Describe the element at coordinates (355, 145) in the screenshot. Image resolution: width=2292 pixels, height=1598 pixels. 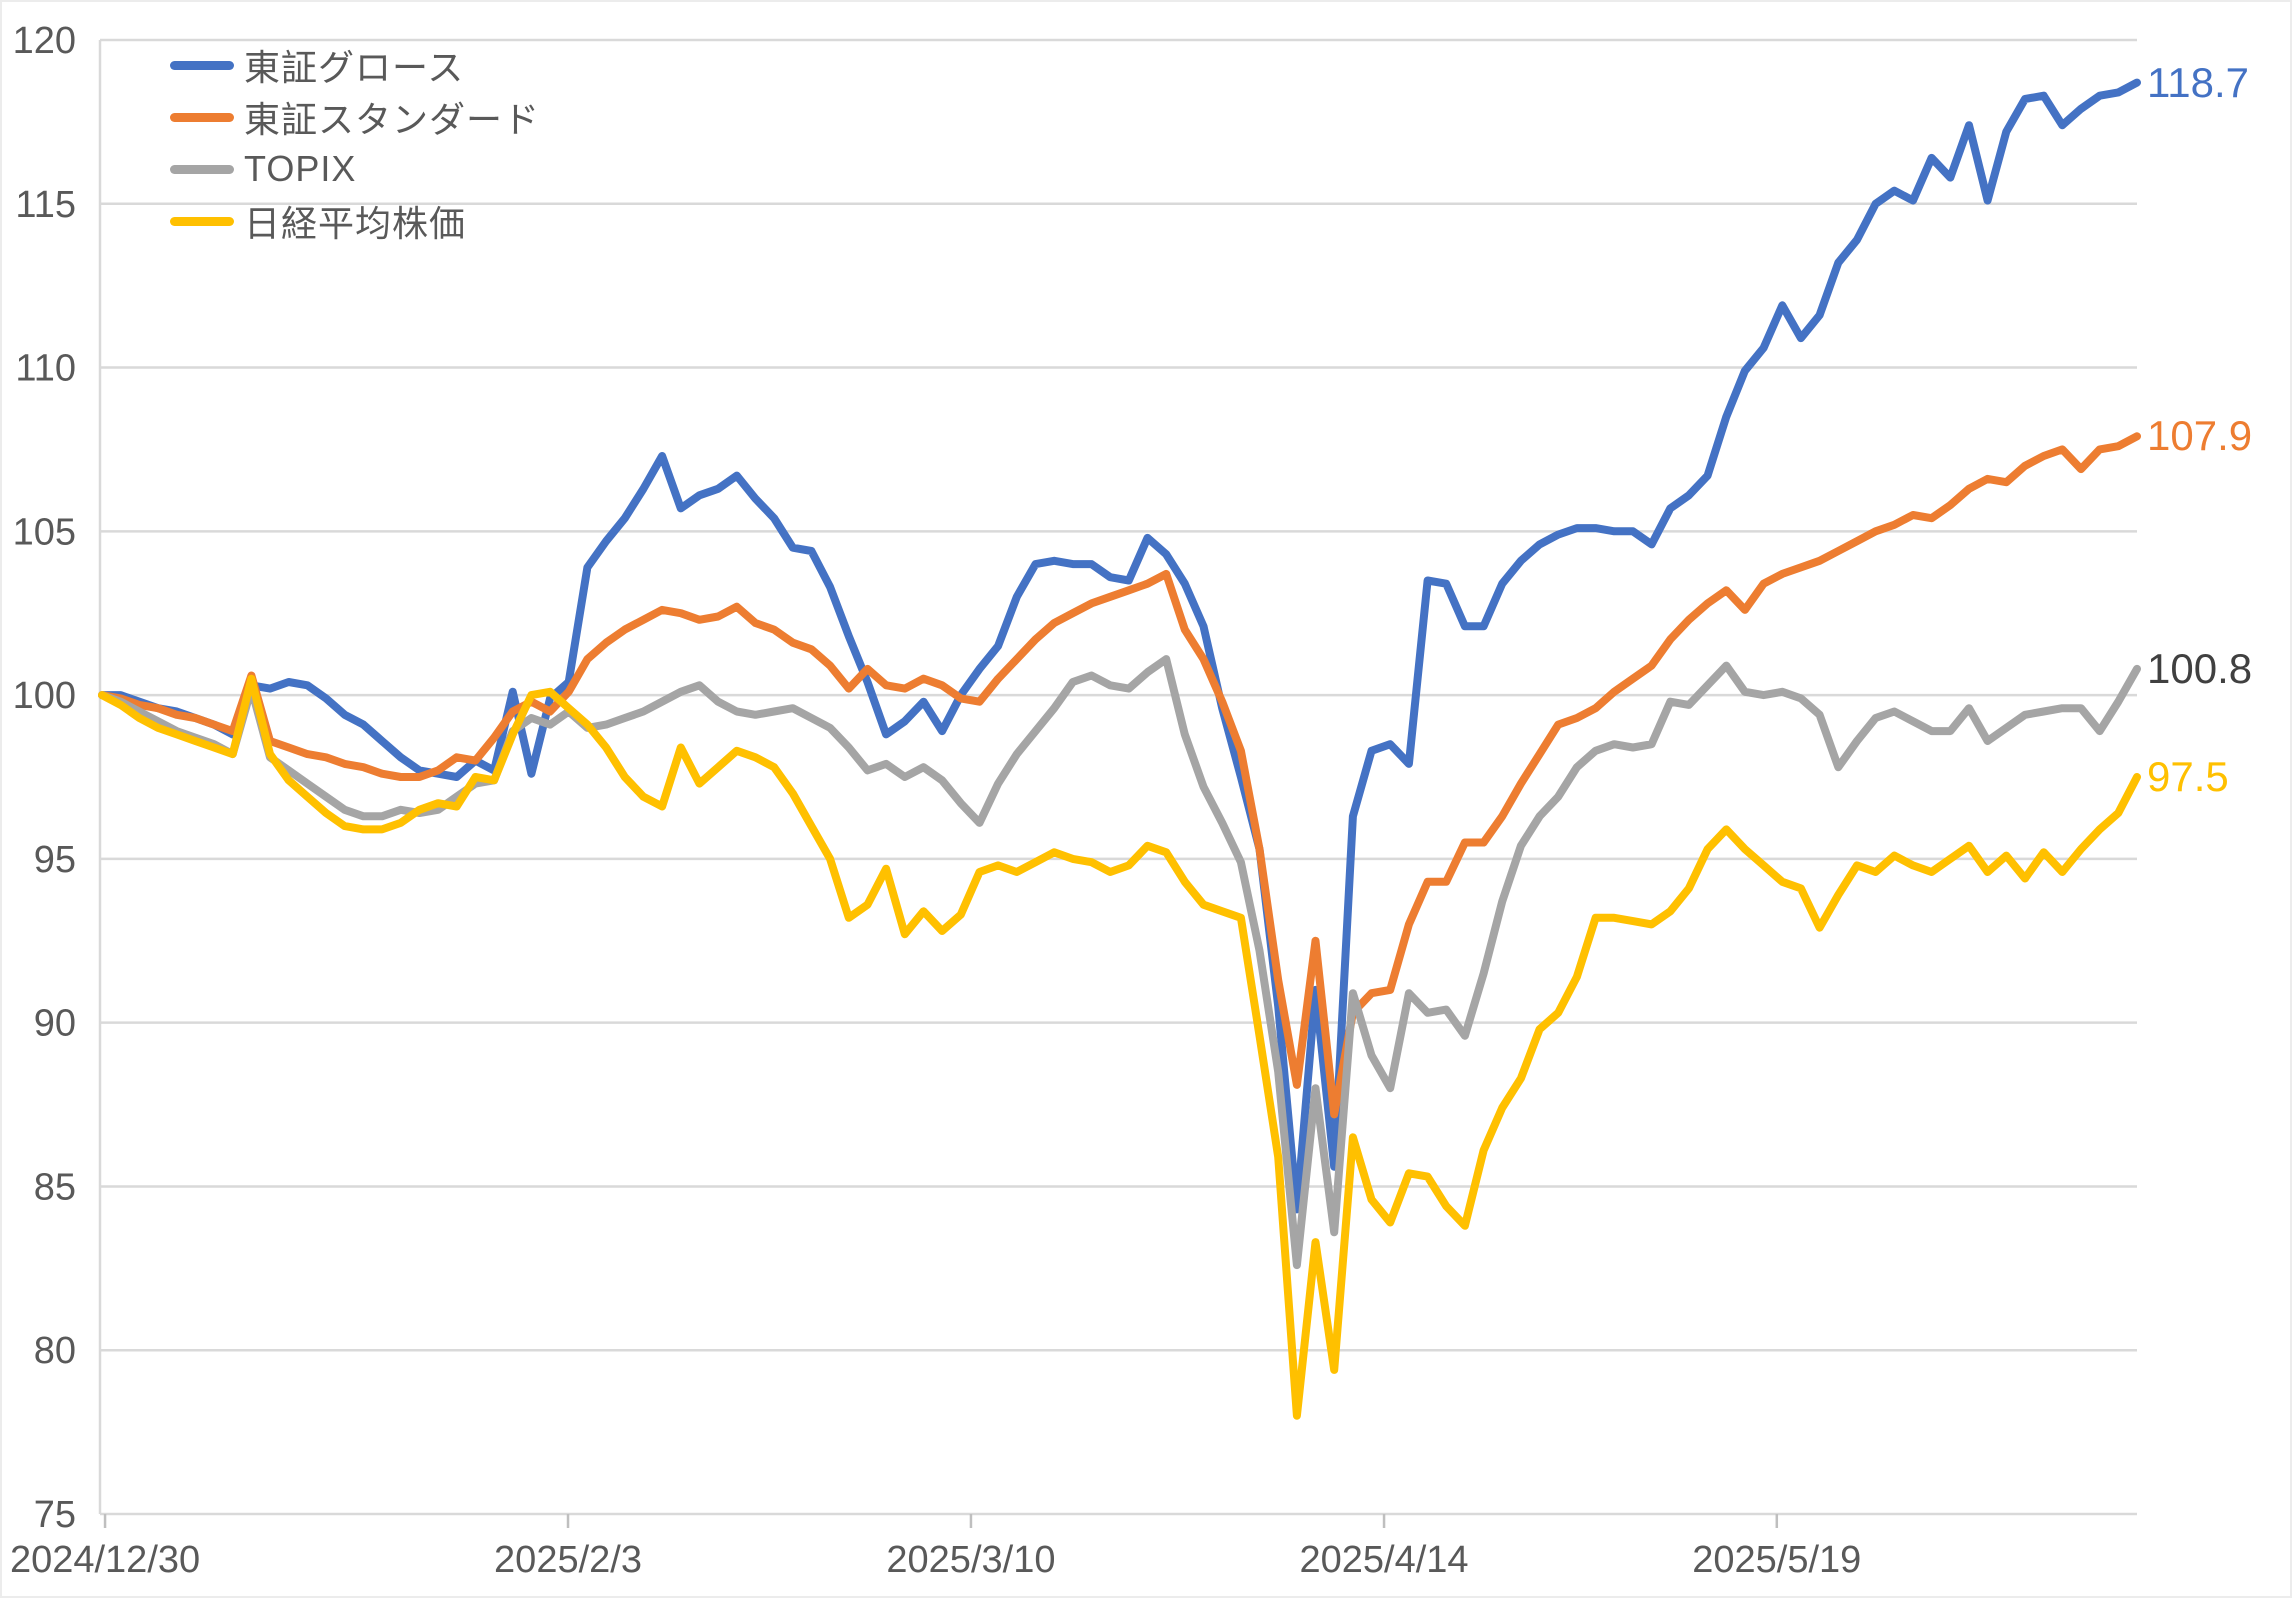
I see `chart-legend: 東証グロース 東証スタンダード TOPIX 日経平均株価` at that location.